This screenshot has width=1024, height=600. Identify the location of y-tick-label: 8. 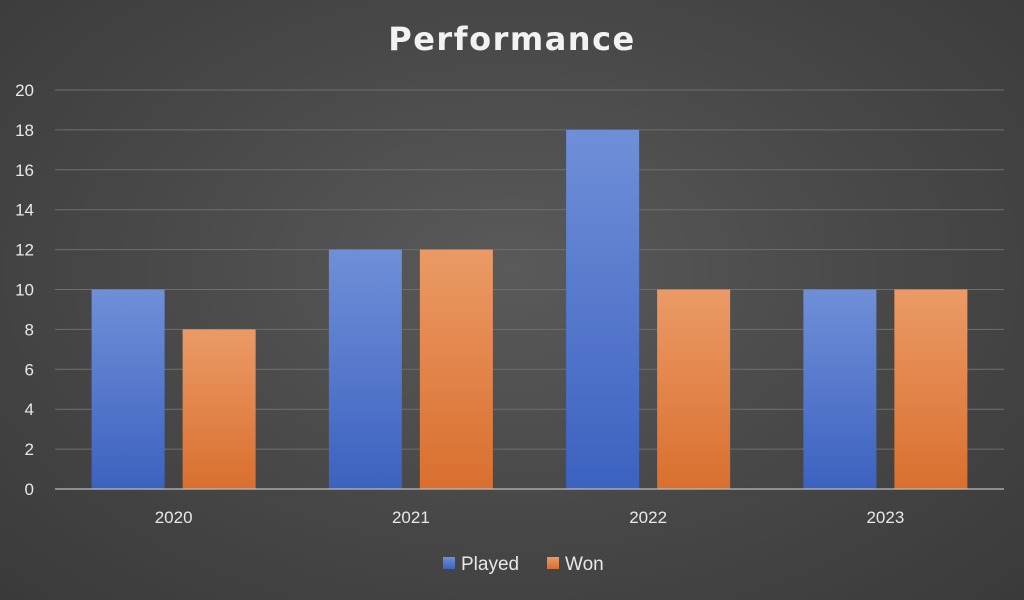
(29, 329).